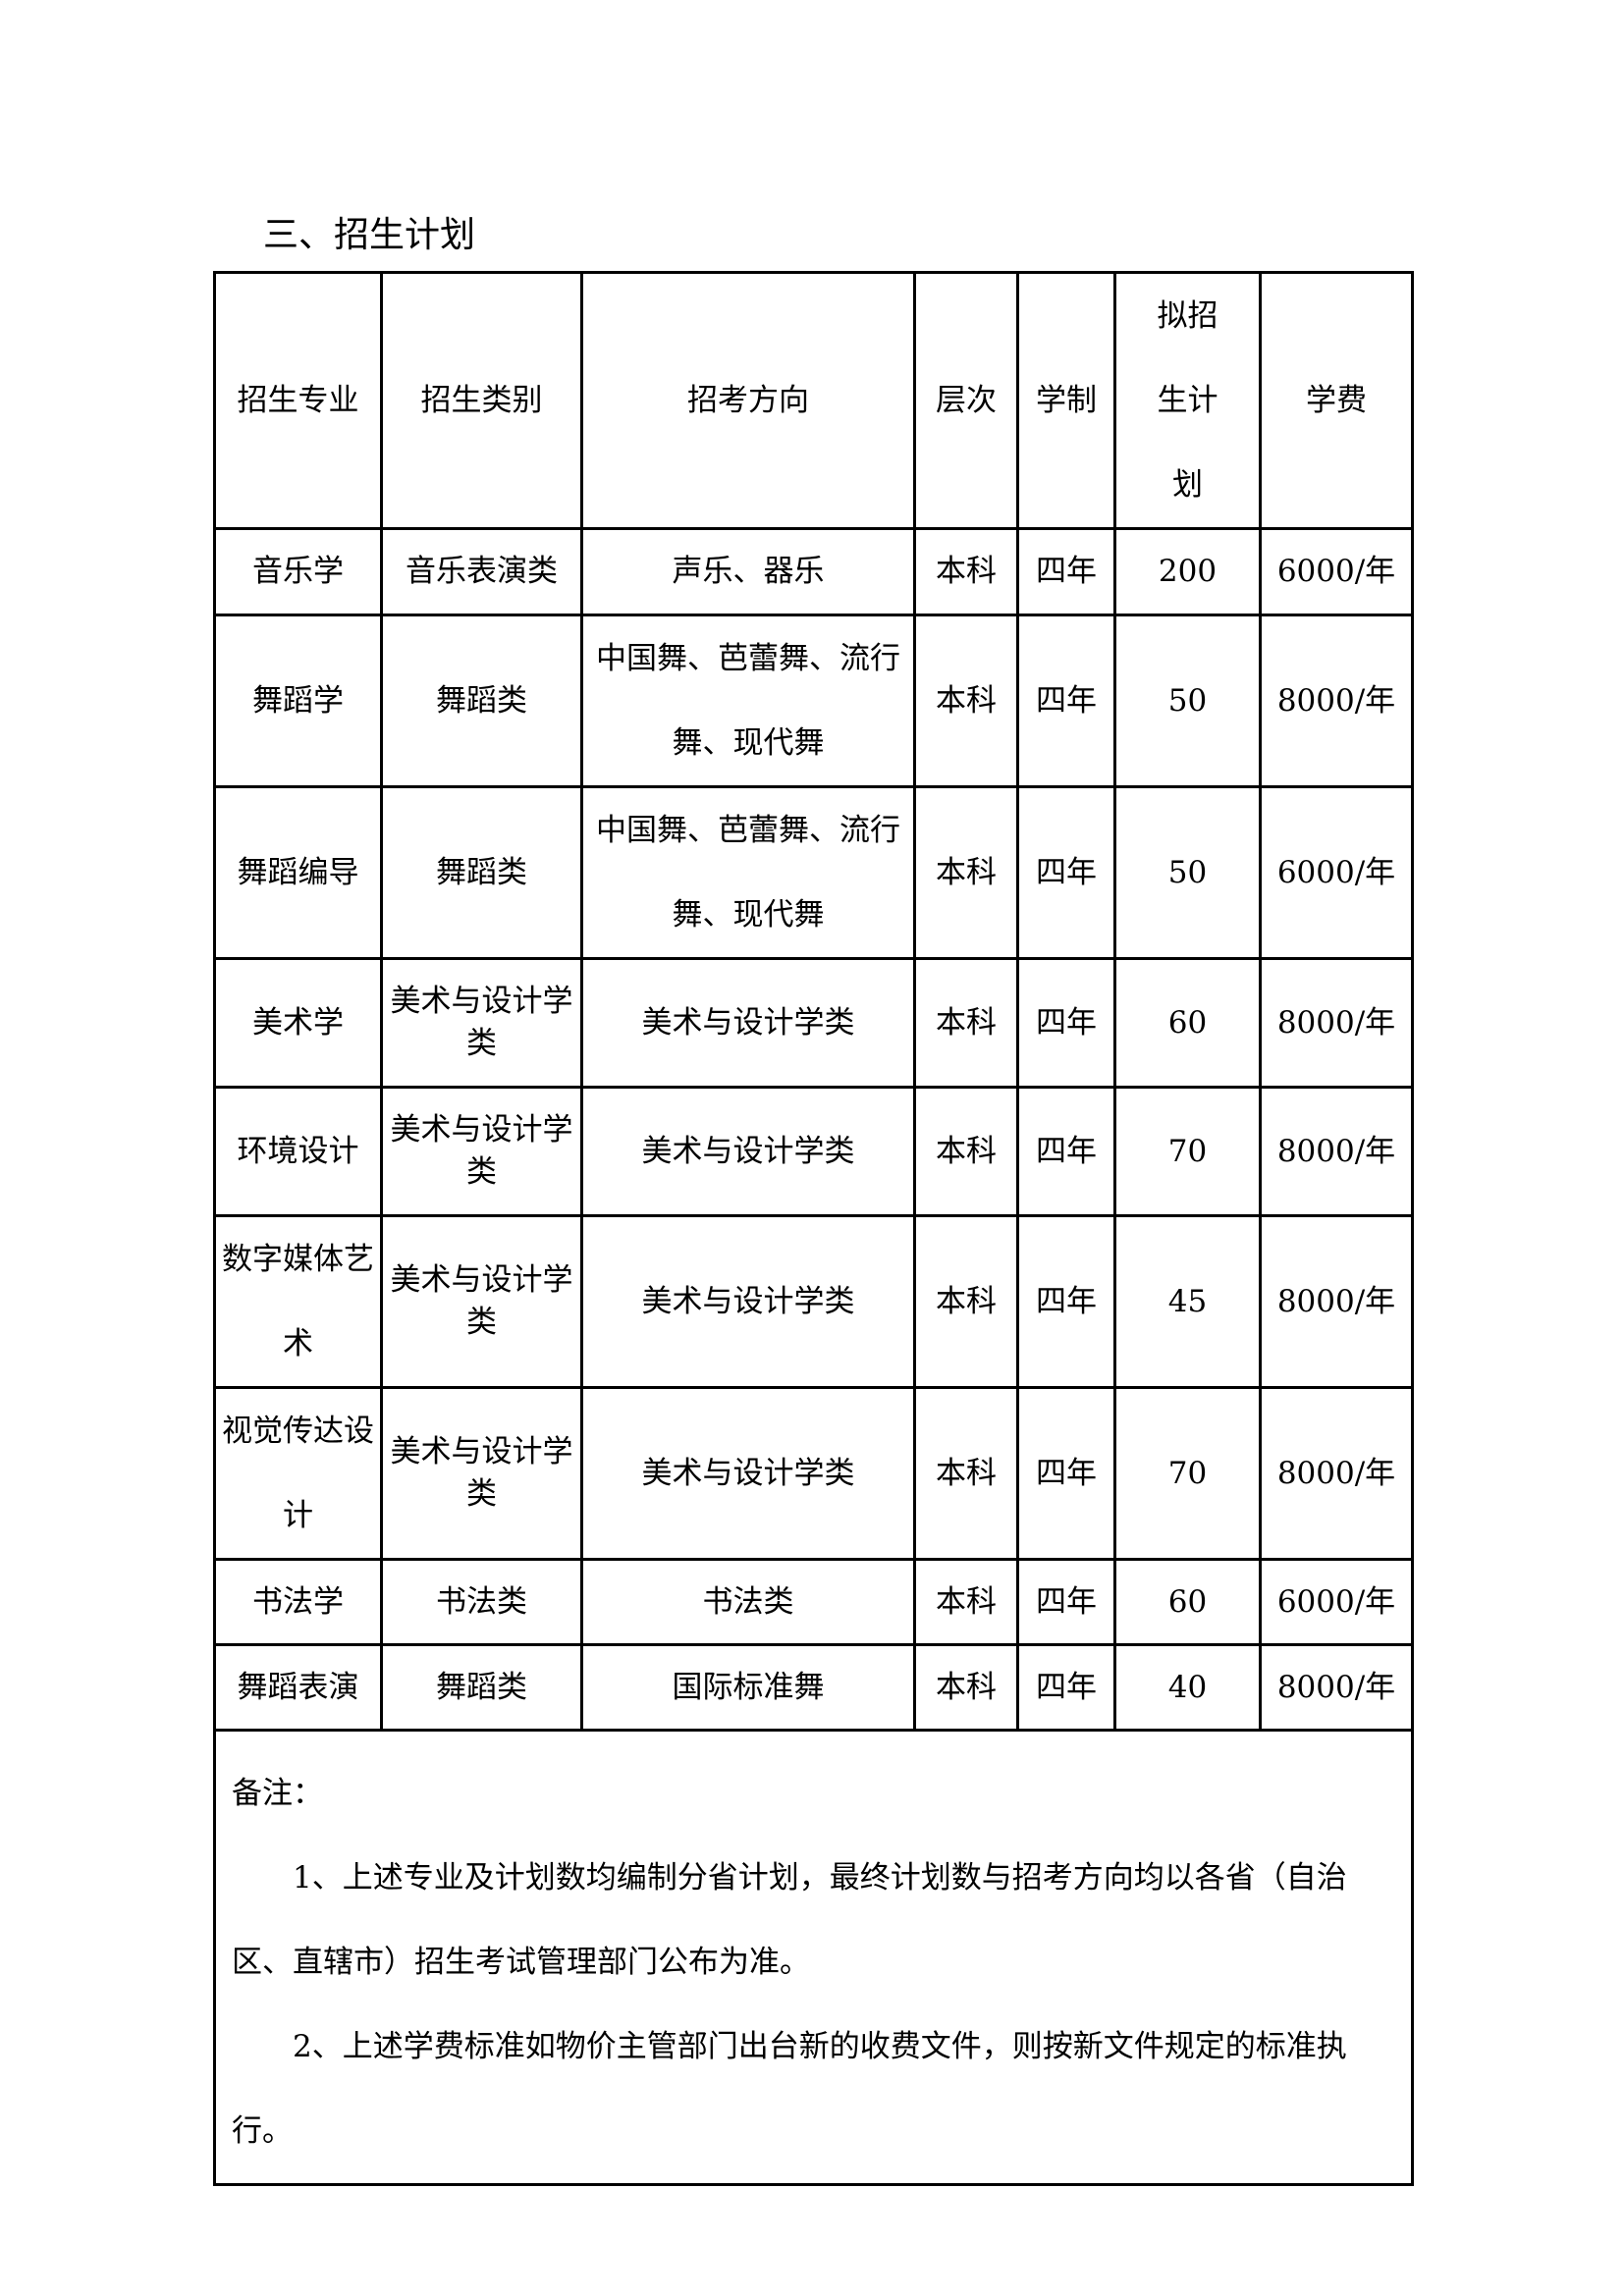  What do you see at coordinates (298, 1151) in the screenshot?
I see `table-cell: 环境设计` at bounding box center [298, 1151].